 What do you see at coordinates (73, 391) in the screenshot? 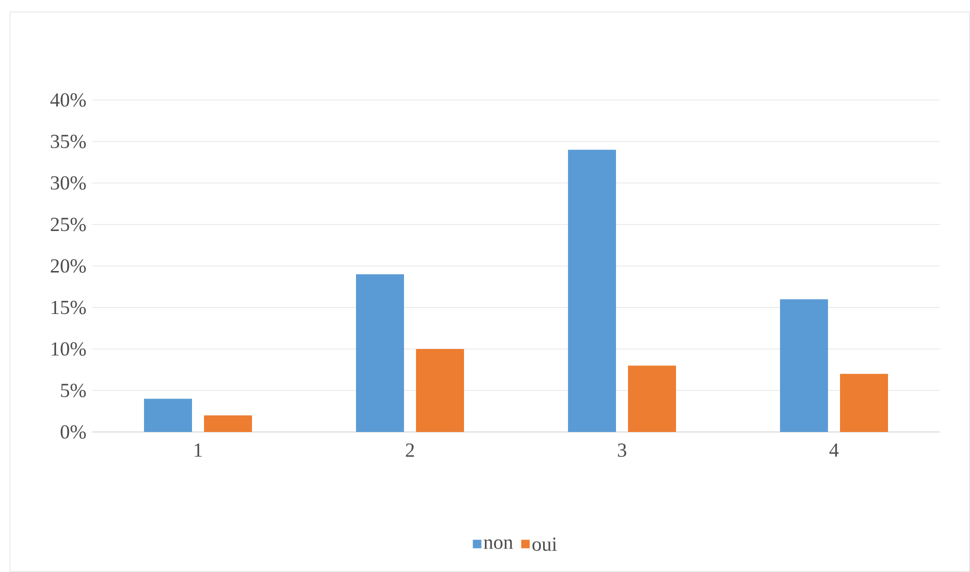
I see `y-tick-label: 5%` at bounding box center [73, 391].